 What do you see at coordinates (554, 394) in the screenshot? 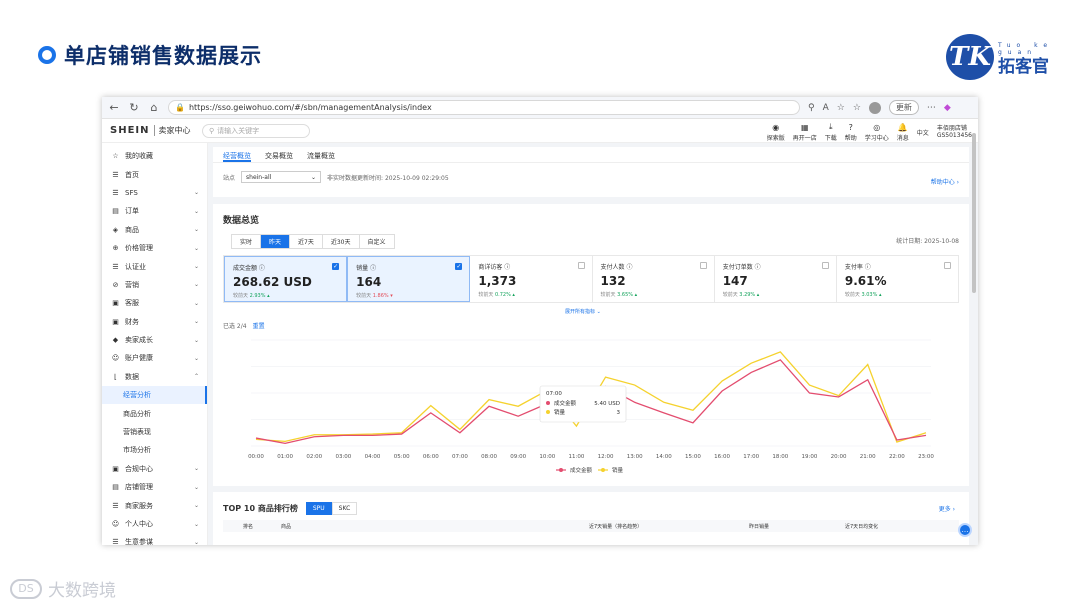
I see `tooltip-time: 07:00` at bounding box center [554, 394].